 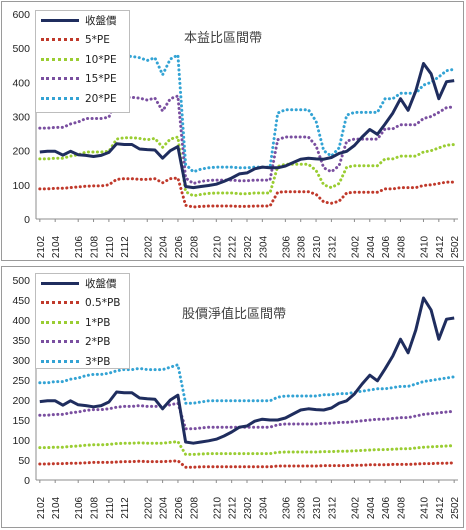 I want to click on legend-label: 1*PB, so click(x=98, y=322).